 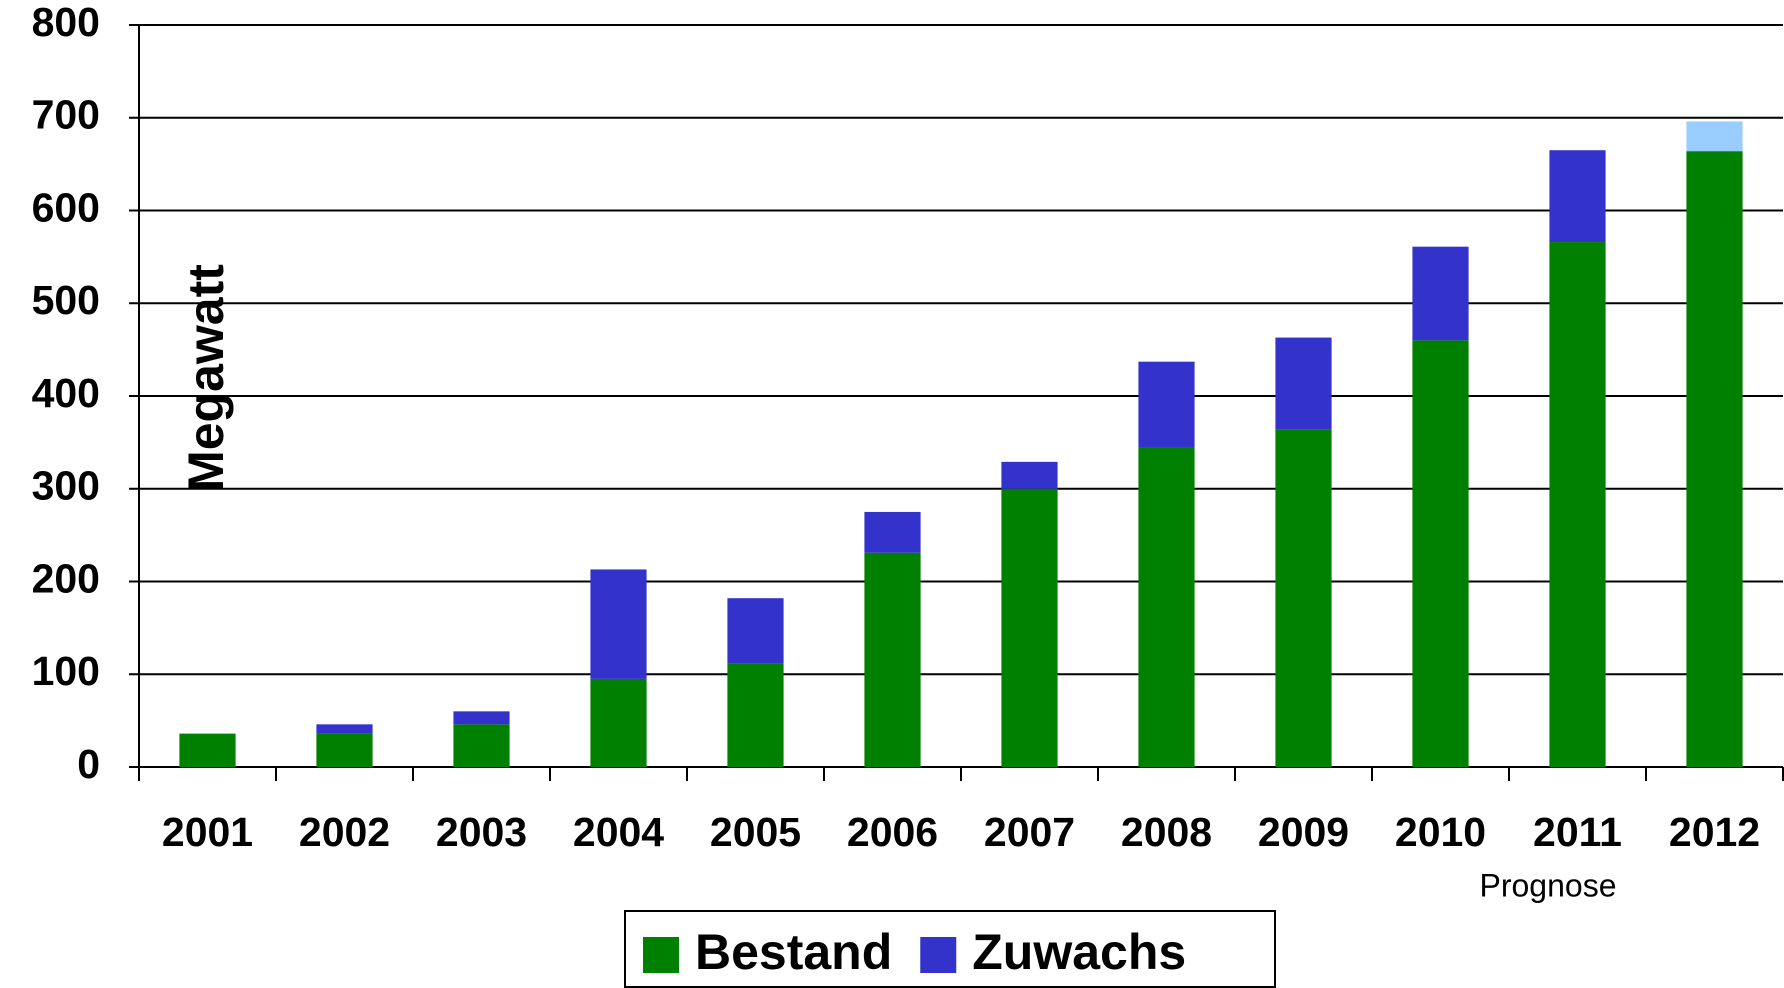 I want to click on x-tick-label: 2009, so click(x=1303, y=832).